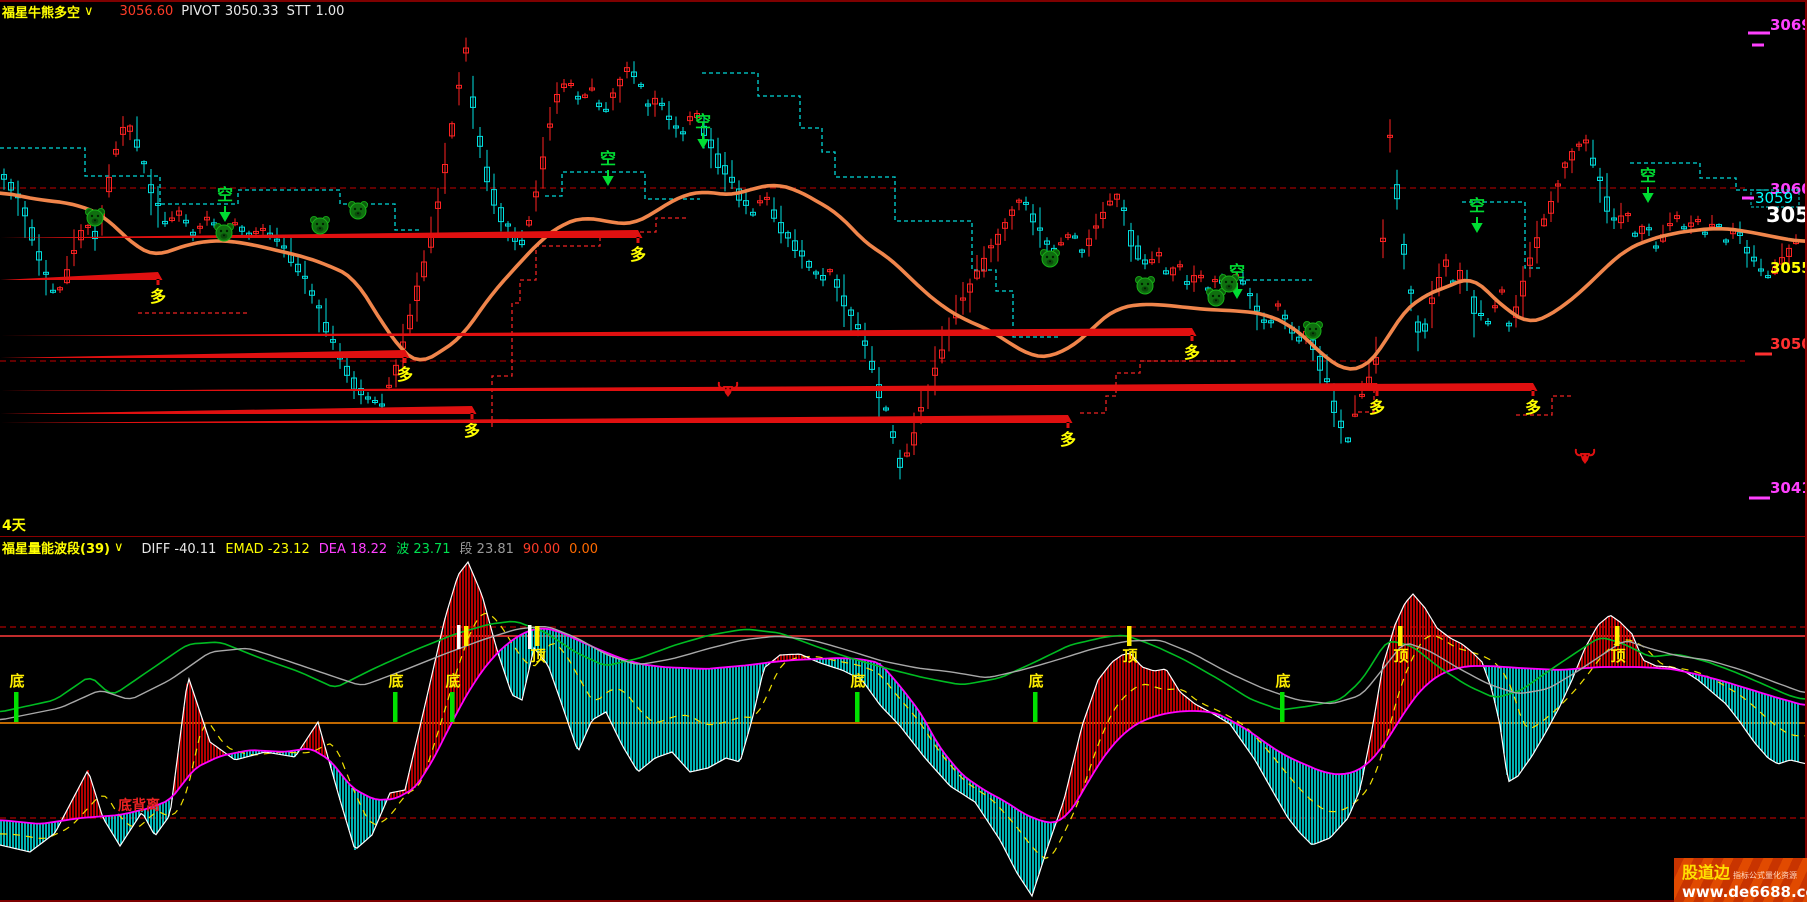 This screenshot has width=1807, height=902. What do you see at coordinates (1788, 25) in the screenshot?
I see `svg-text: 3069` at bounding box center [1788, 25].